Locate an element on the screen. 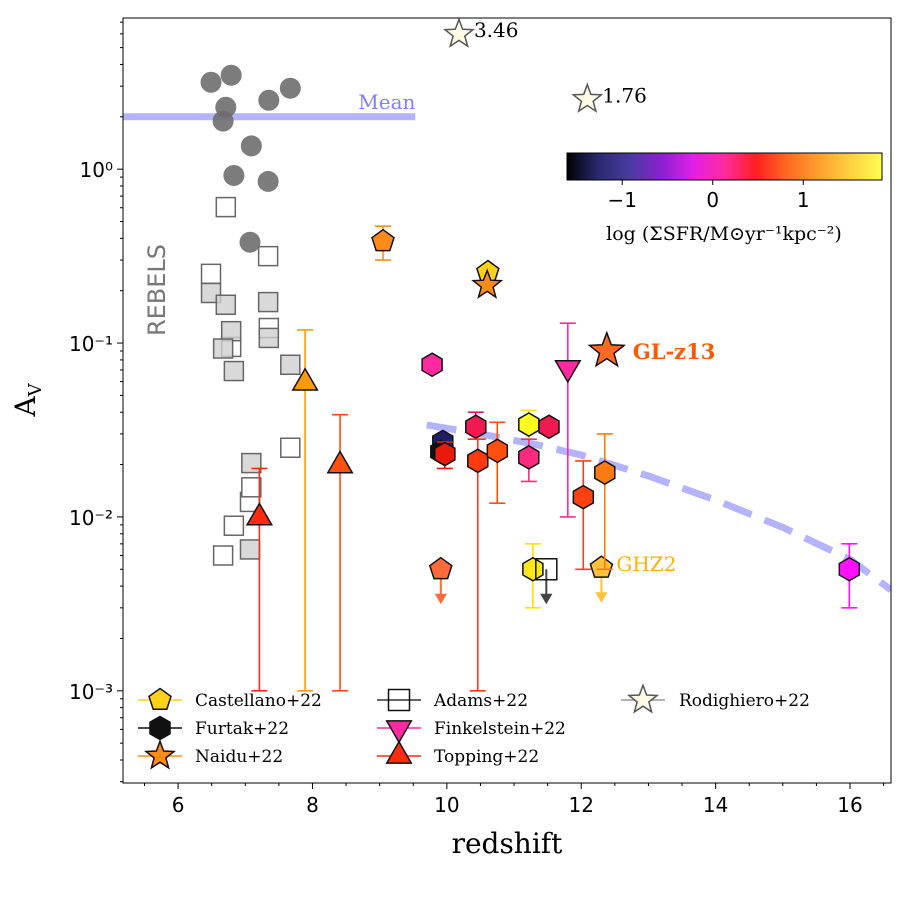 The image size is (900, 900). legend-label: Rodighiero+22 is located at coordinates (744, 701).